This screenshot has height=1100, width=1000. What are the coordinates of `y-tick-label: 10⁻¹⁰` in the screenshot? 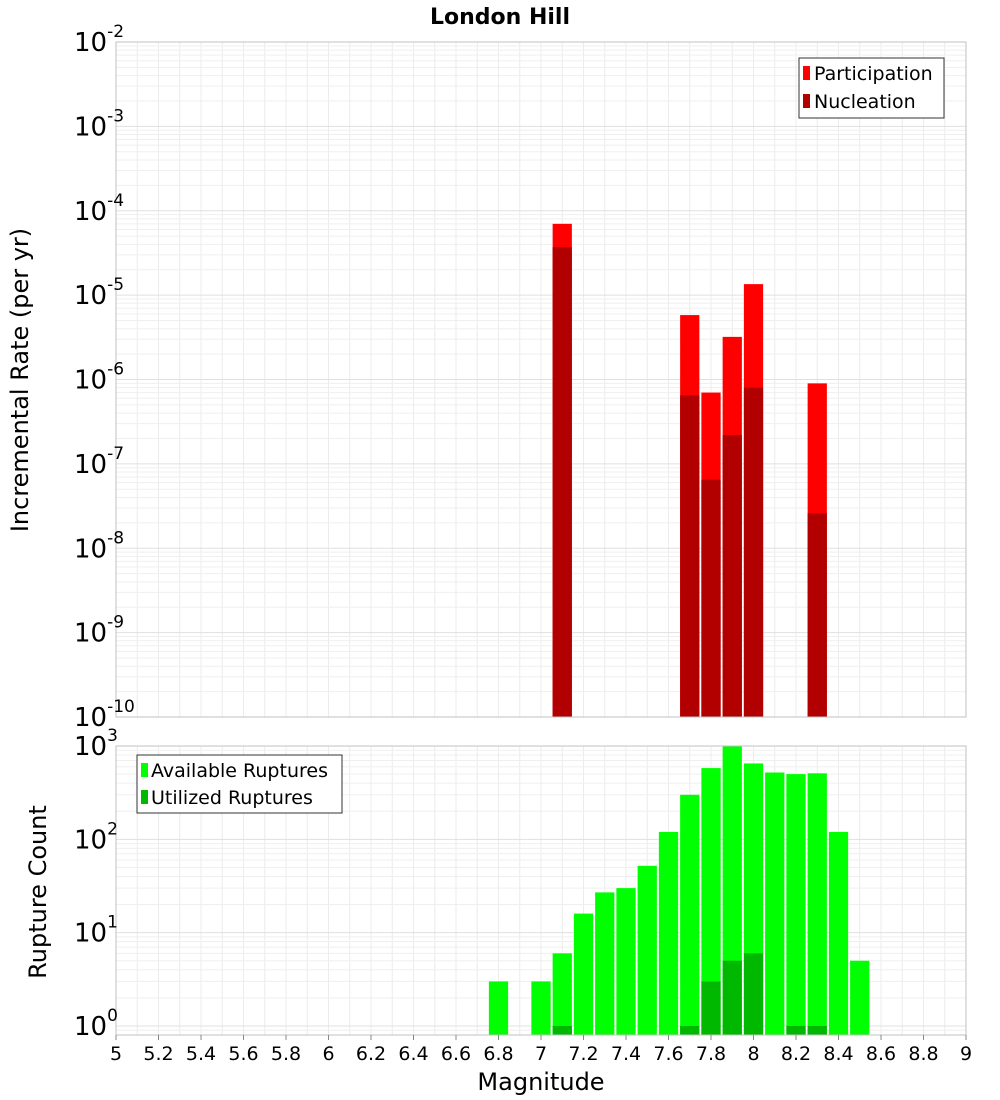 It's located at (104, 715).